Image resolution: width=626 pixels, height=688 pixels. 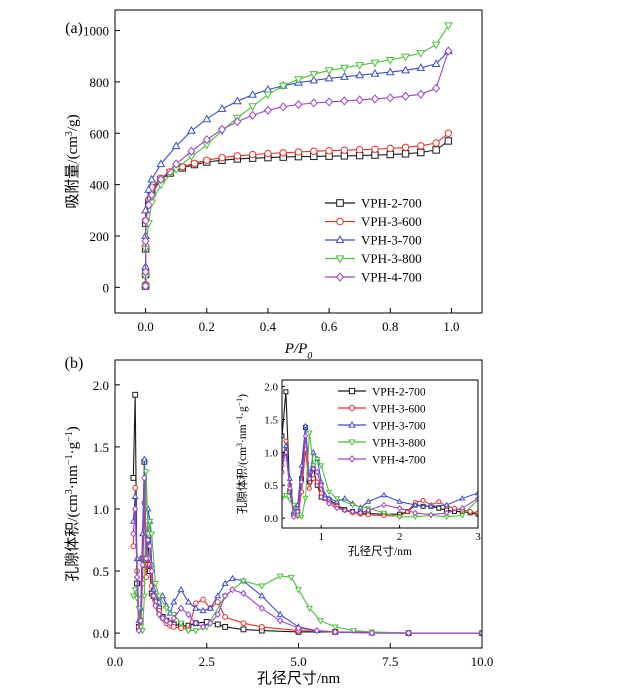 I want to click on y-tick-label: 0.0, so click(x=271, y=519).